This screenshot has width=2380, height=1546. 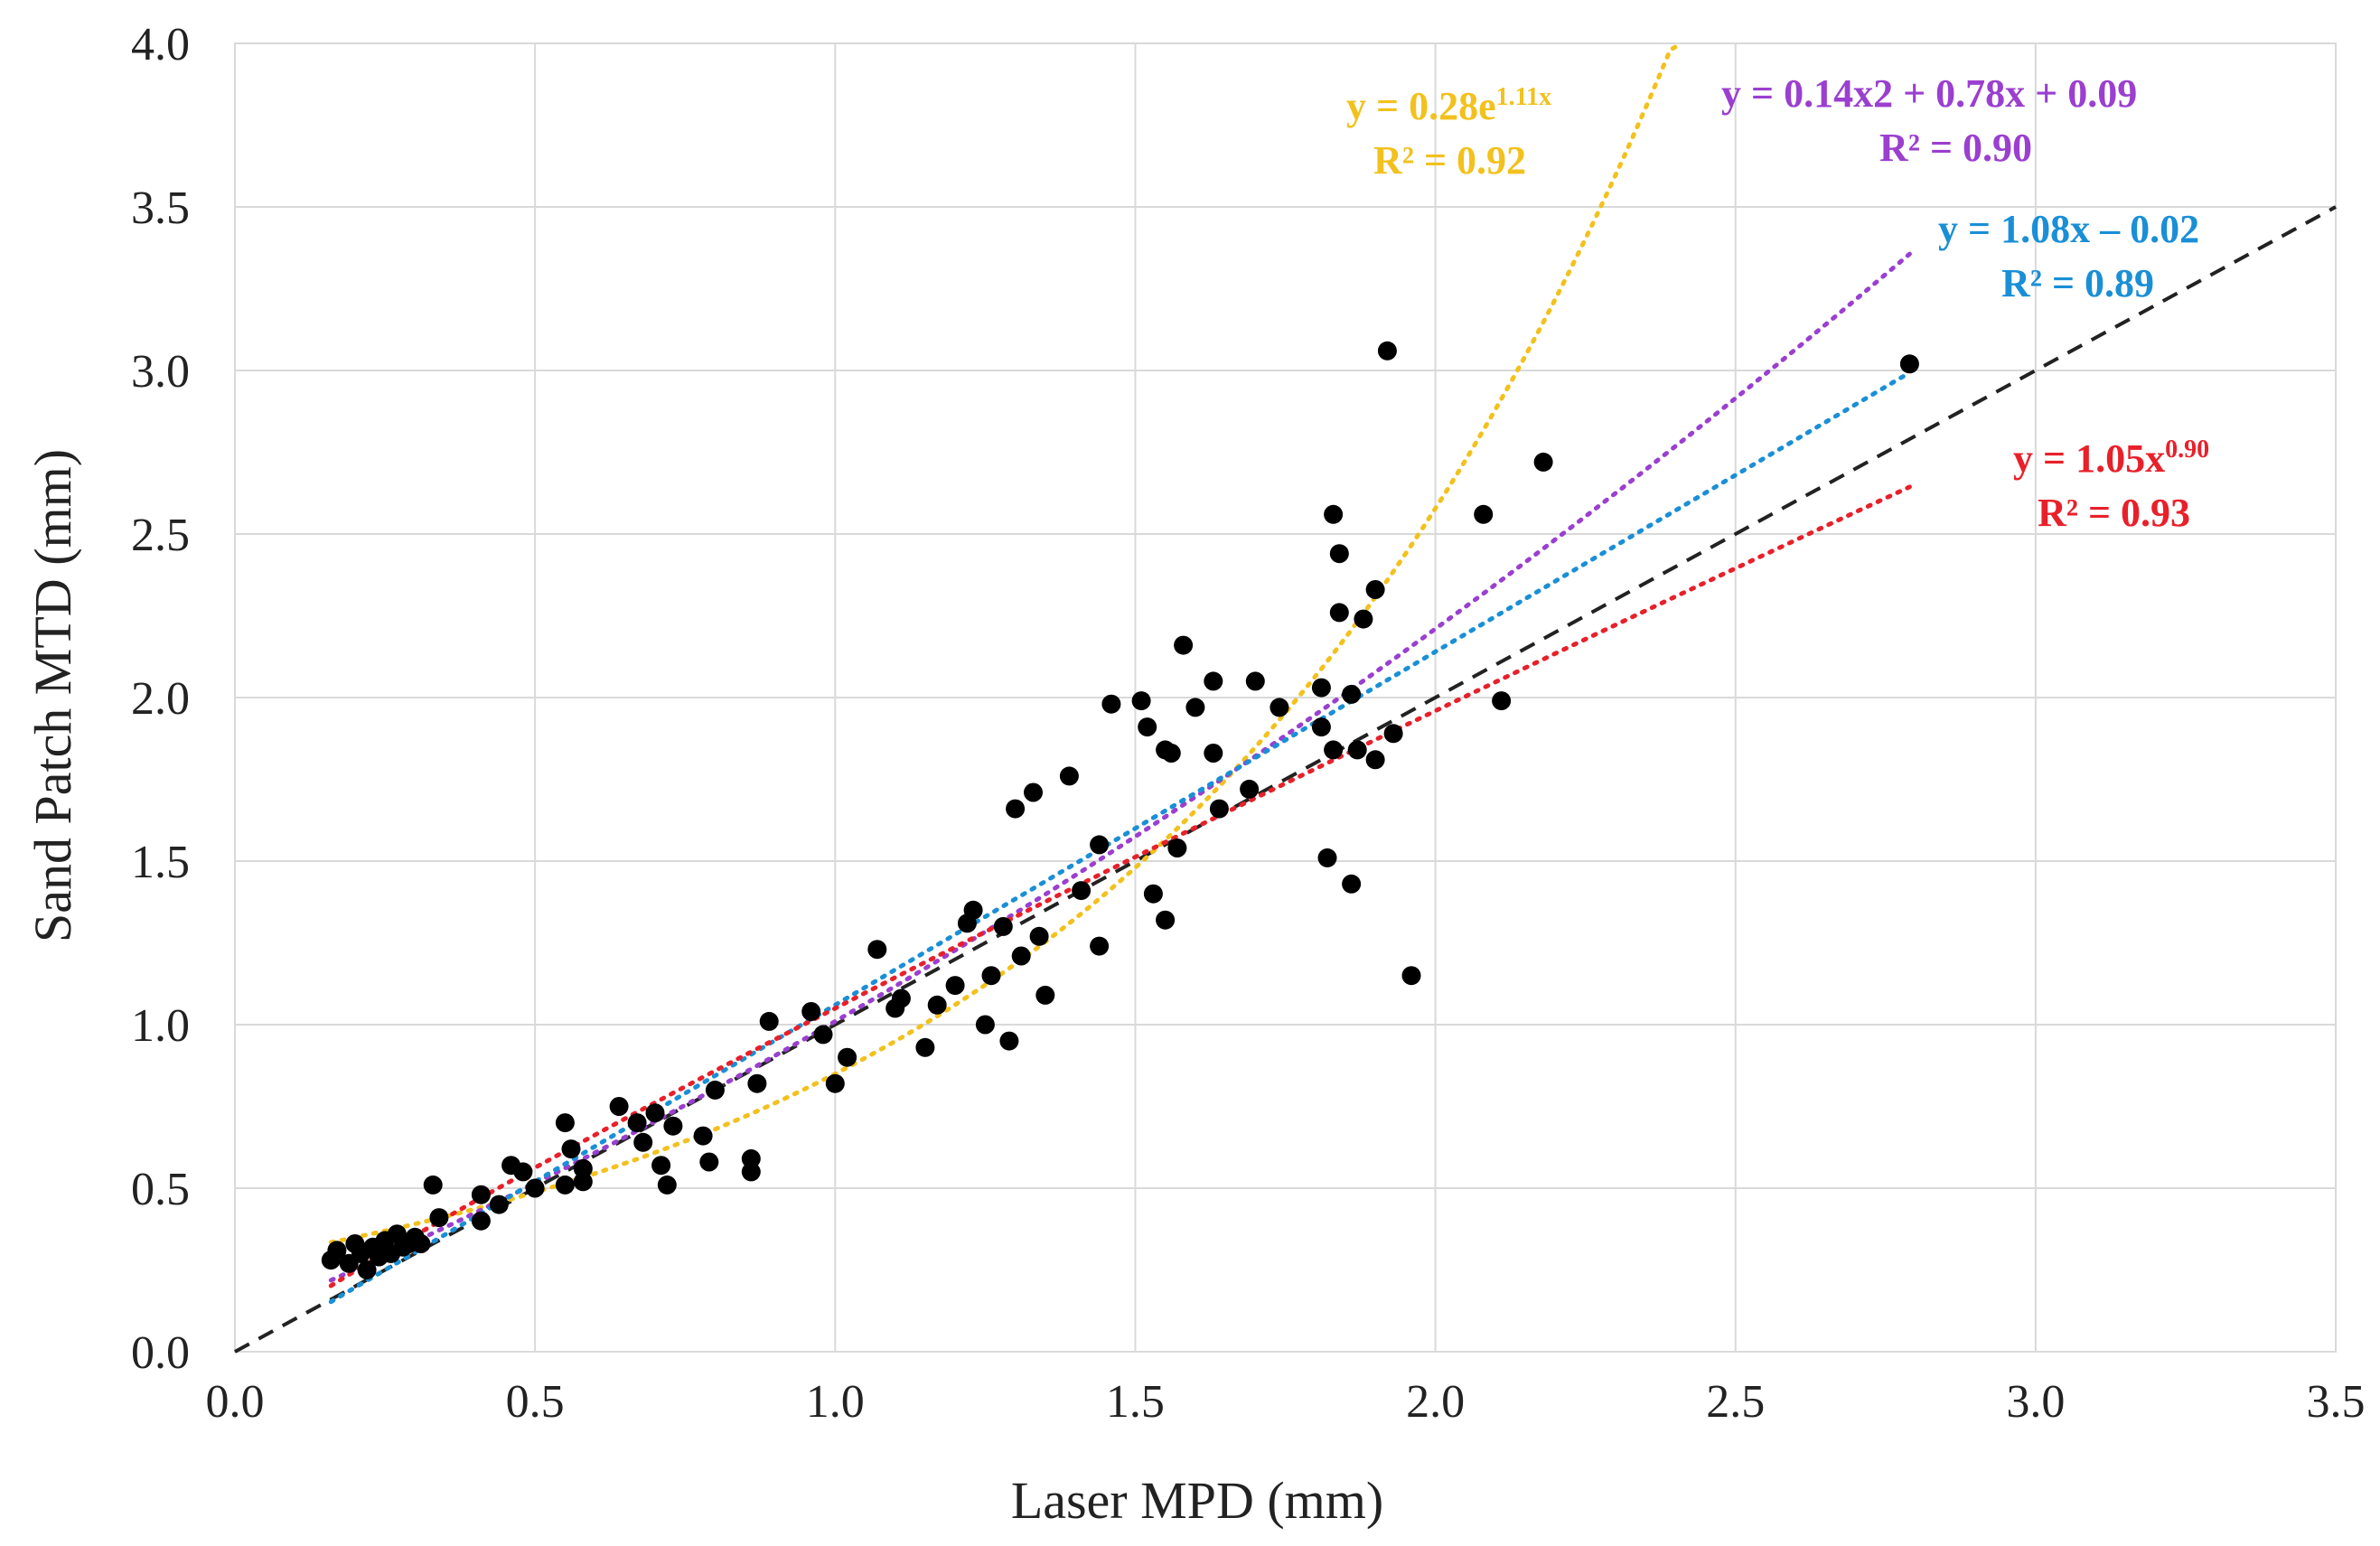 I want to click on eq-linear: y = 1.08x – 0.02, so click(x=2068, y=229).